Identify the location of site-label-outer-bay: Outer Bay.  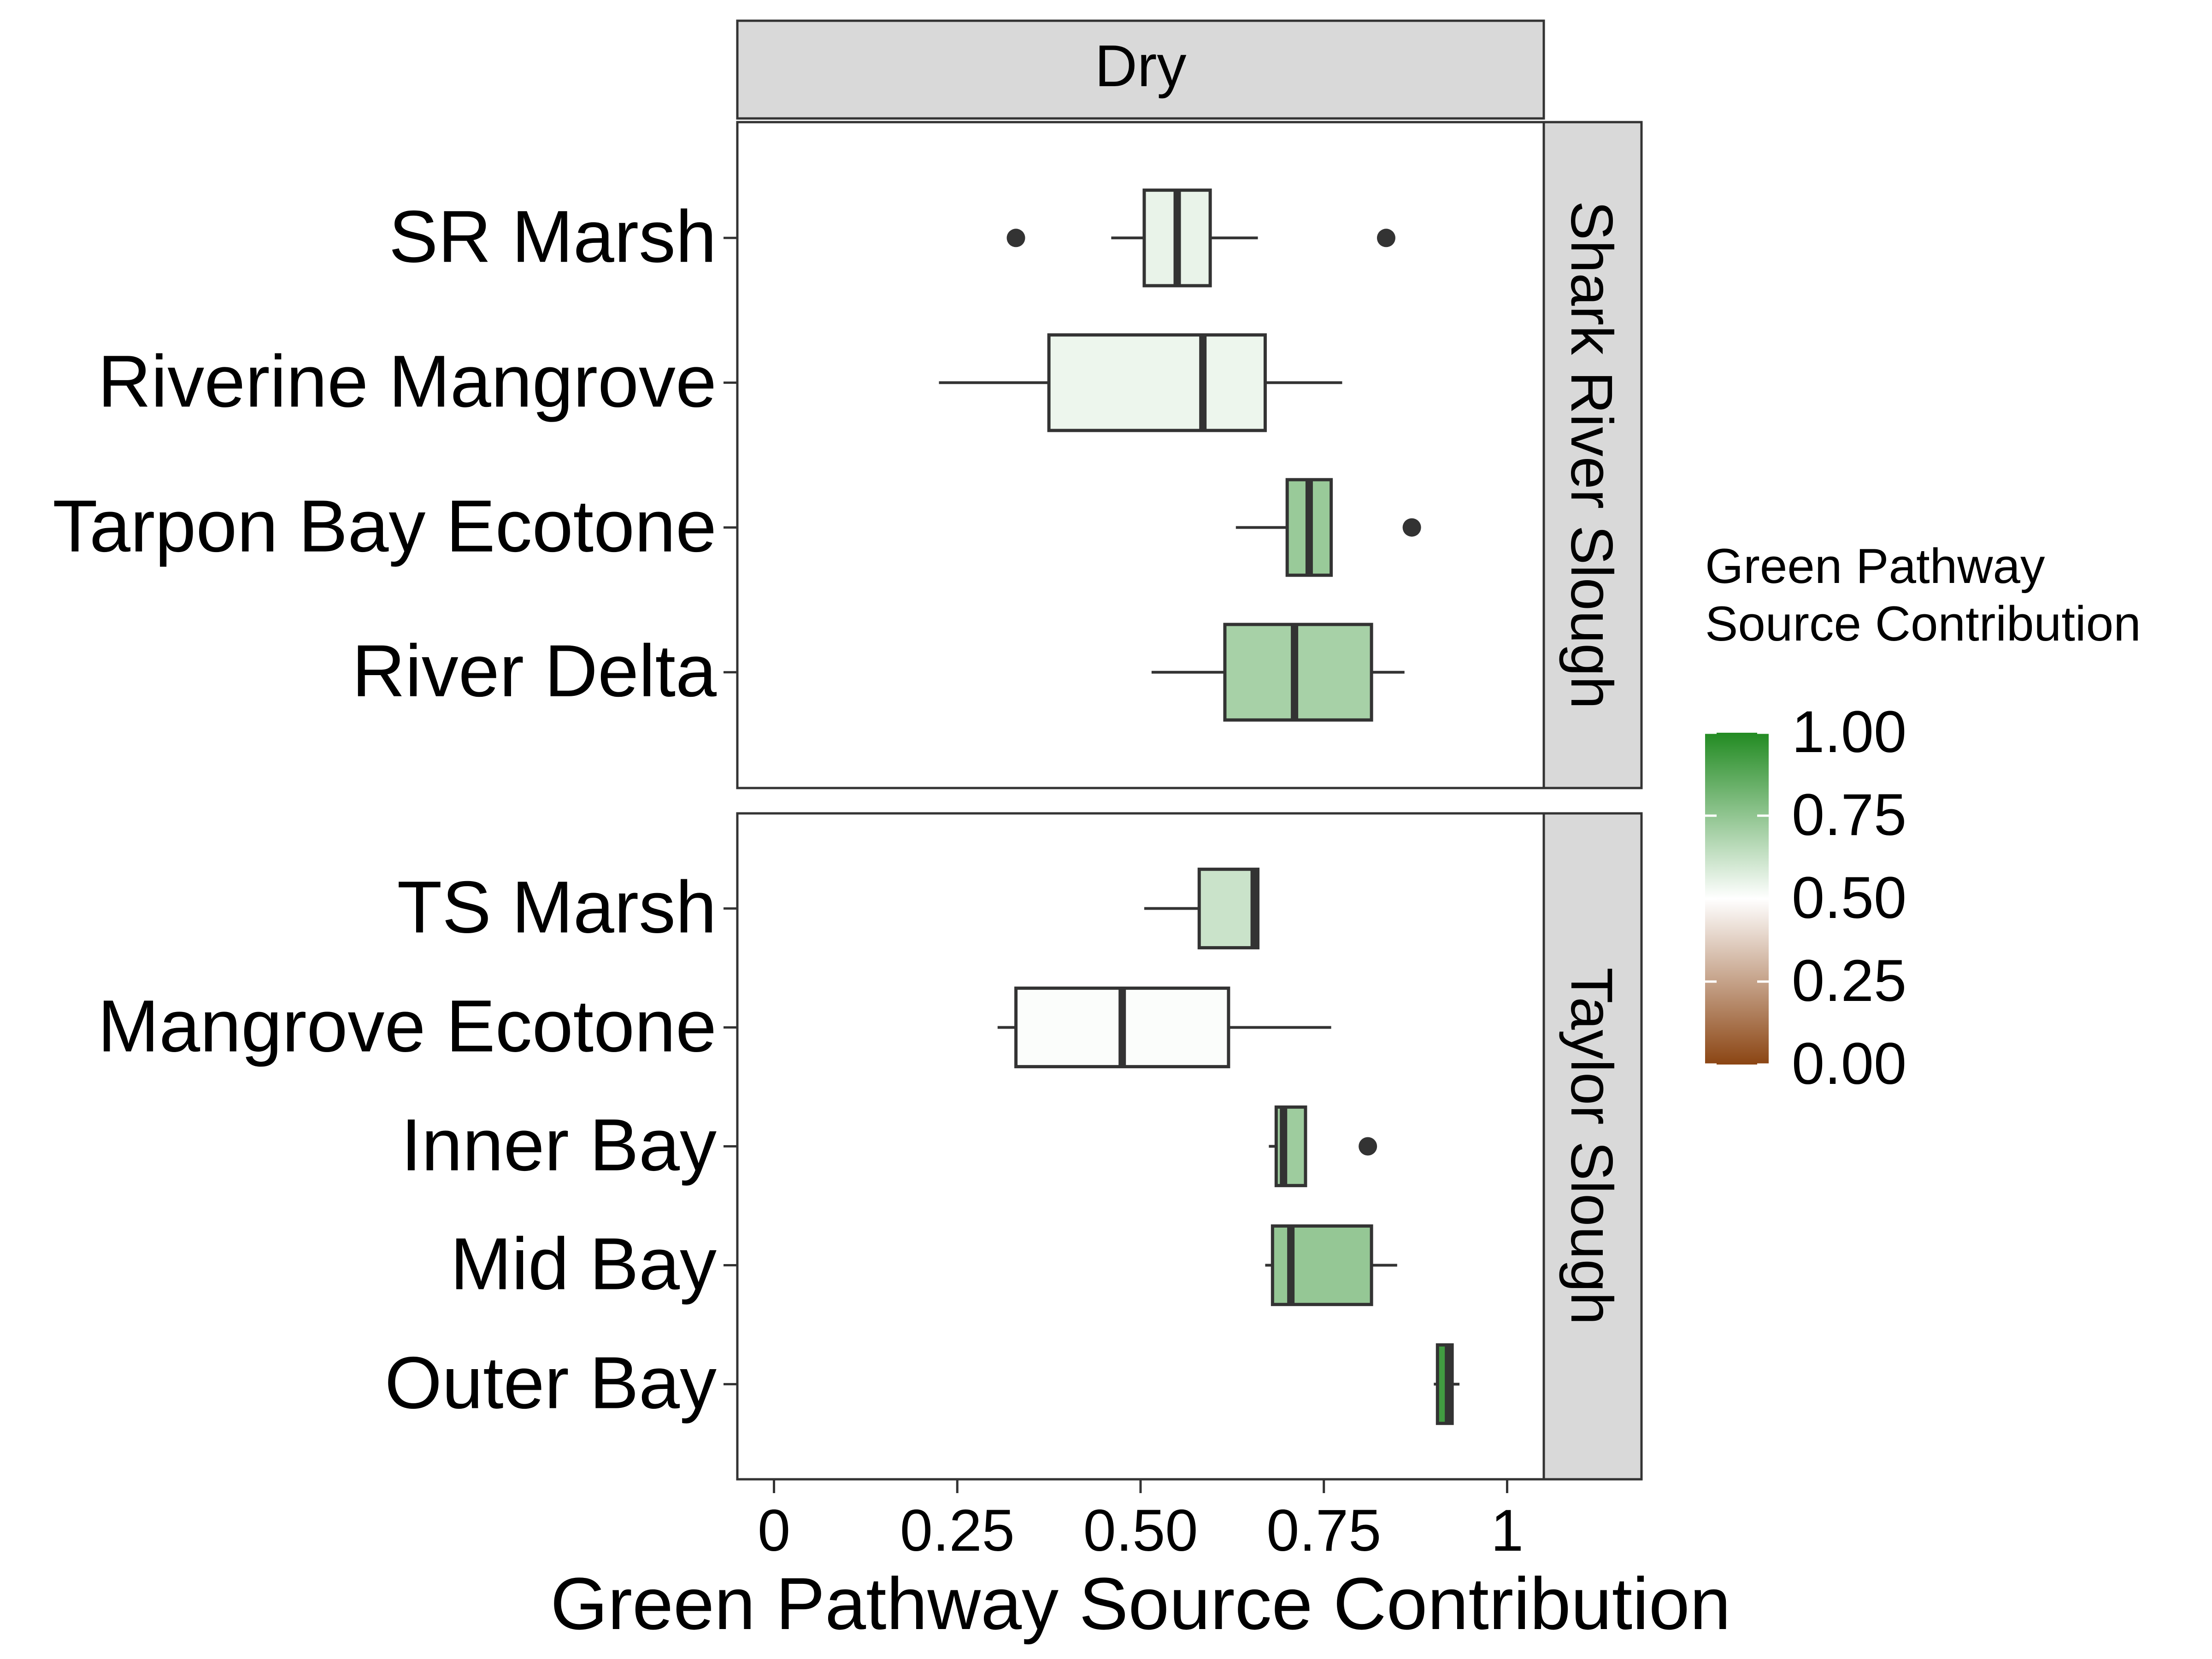
(551, 1382).